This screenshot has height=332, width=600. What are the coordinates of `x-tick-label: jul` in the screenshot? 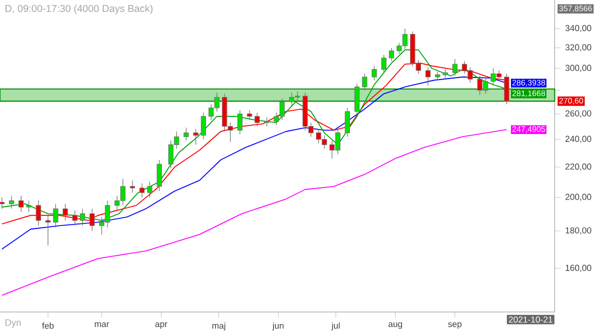 It's located at (335, 326).